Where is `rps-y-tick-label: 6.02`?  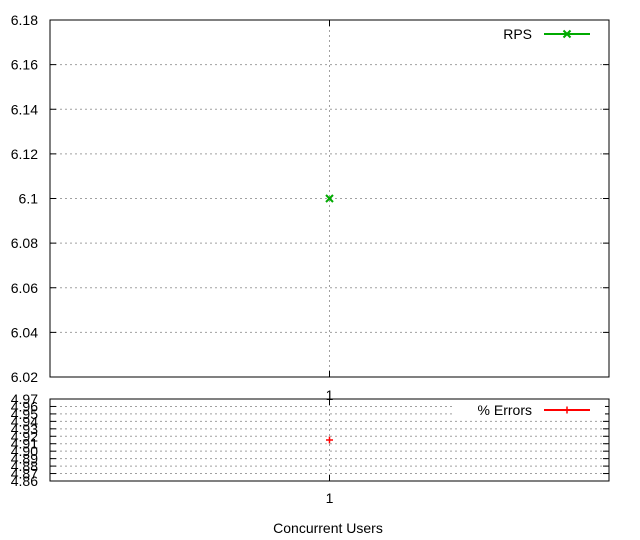 rps-y-tick-label: 6.02 is located at coordinates (24, 377).